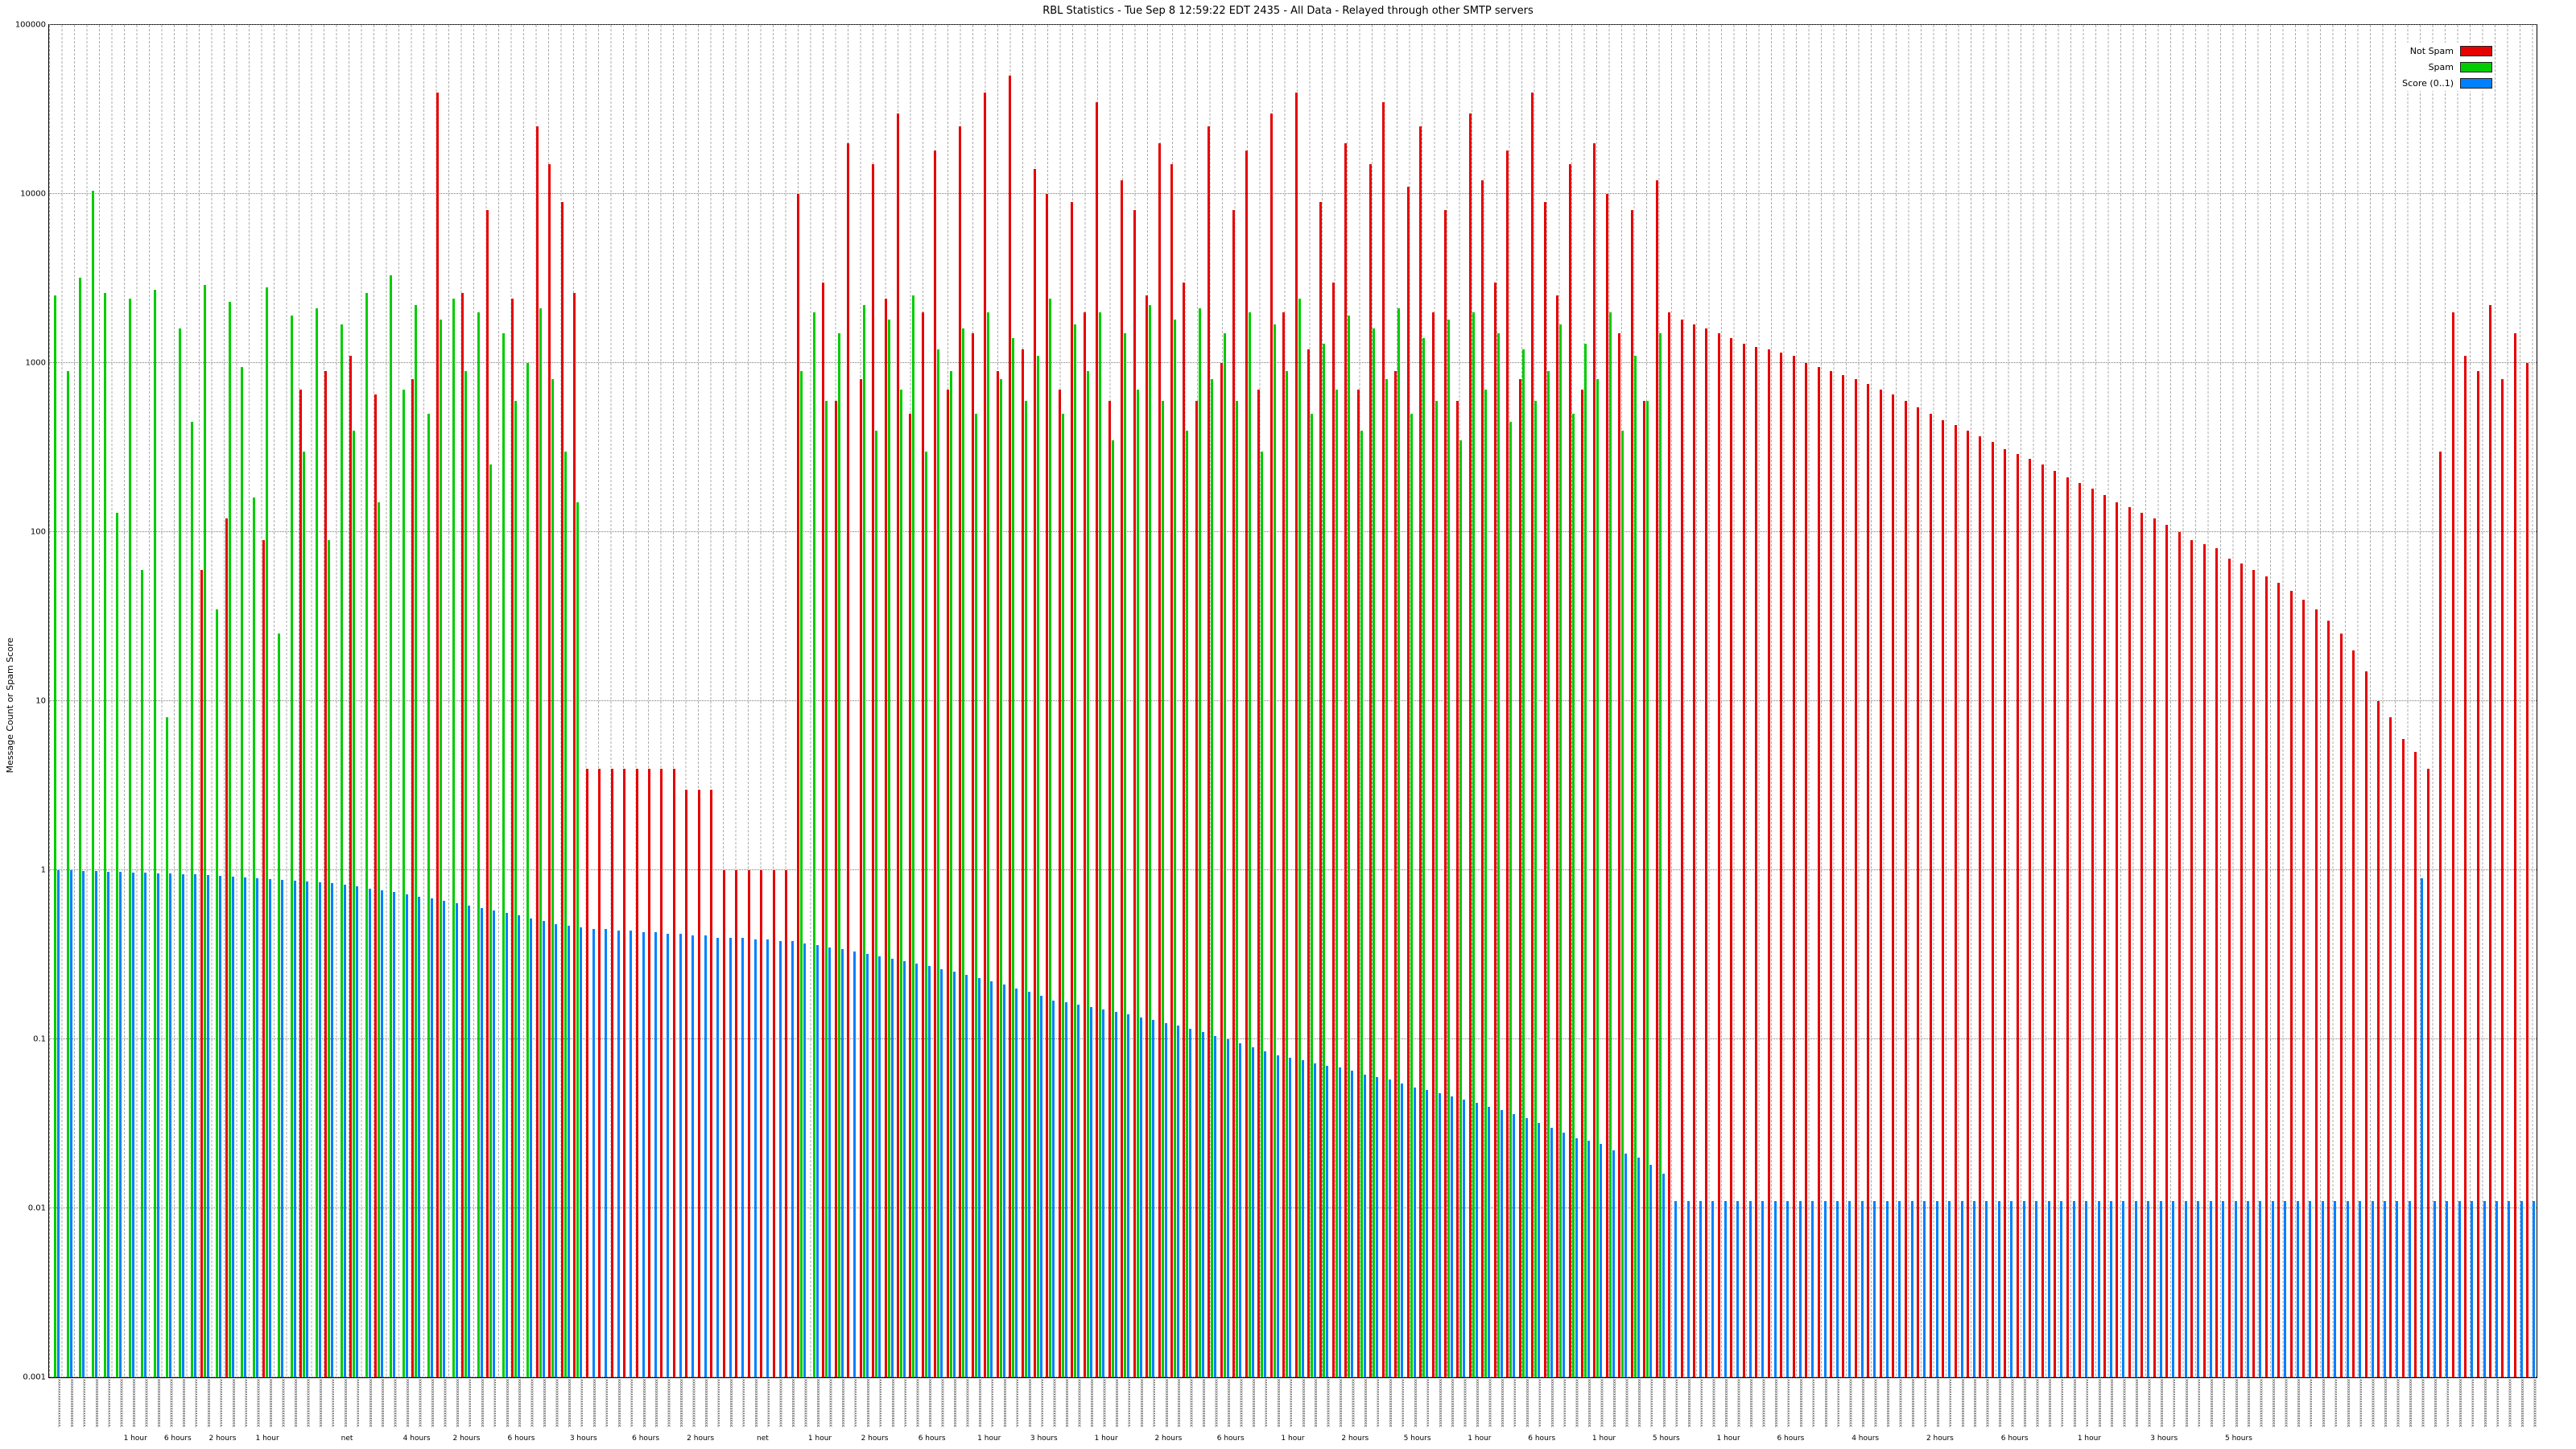 The height and width of the screenshot is (1449, 2576). What do you see at coordinates (34, 1377) in the screenshot?
I see `y-tick-label: 0.001` at bounding box center [34, 1377].